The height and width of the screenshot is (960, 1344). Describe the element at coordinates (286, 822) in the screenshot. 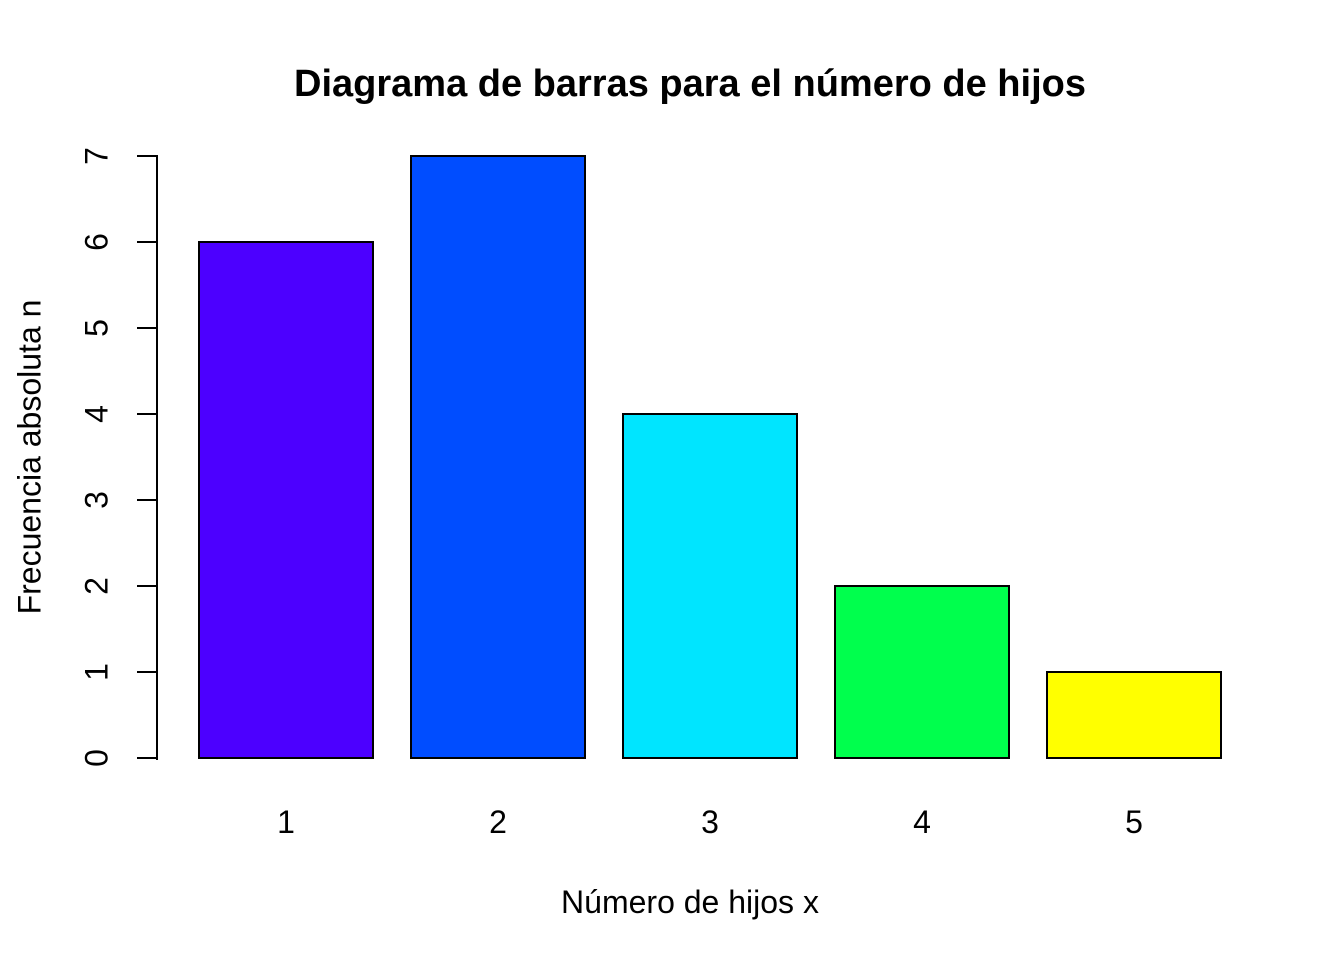

I see `x-axis-tick-label: 1` at that location.